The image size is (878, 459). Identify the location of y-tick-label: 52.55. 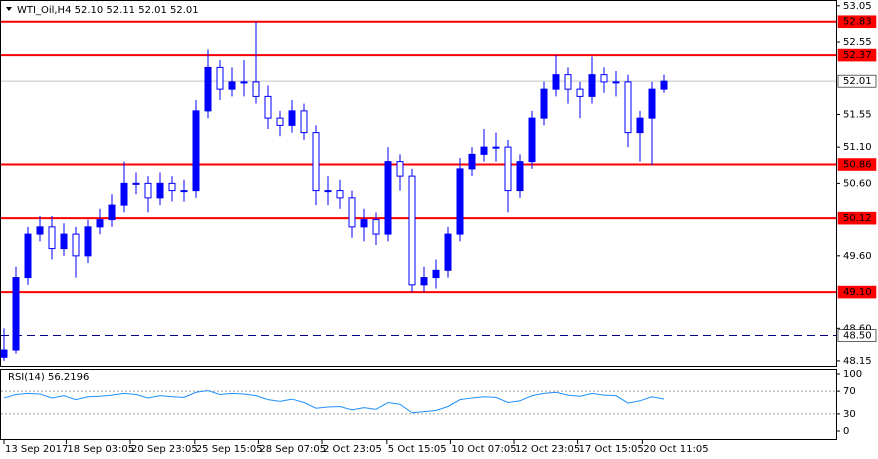
(857, 42).